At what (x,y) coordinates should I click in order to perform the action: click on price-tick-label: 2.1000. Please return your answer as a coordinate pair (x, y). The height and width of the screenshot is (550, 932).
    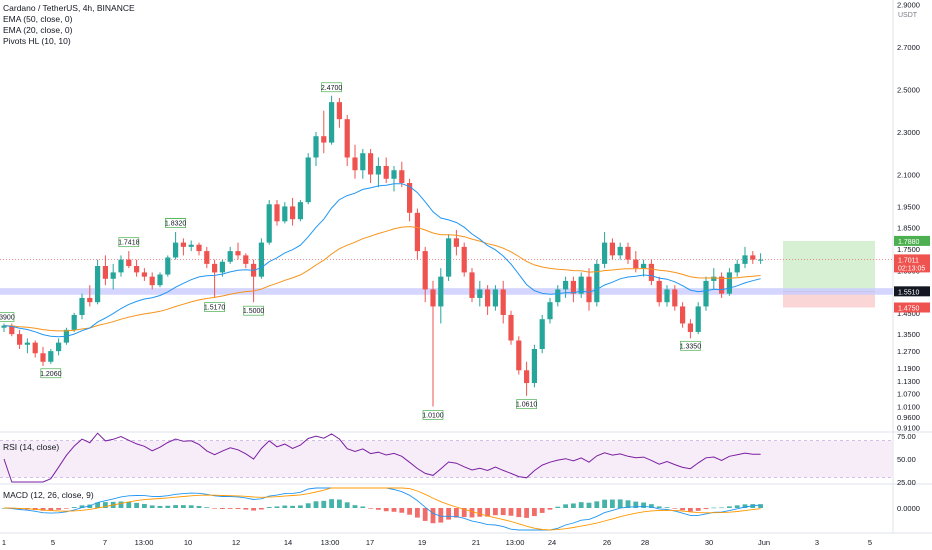
    Looking at the image, I should click on (908, 175).